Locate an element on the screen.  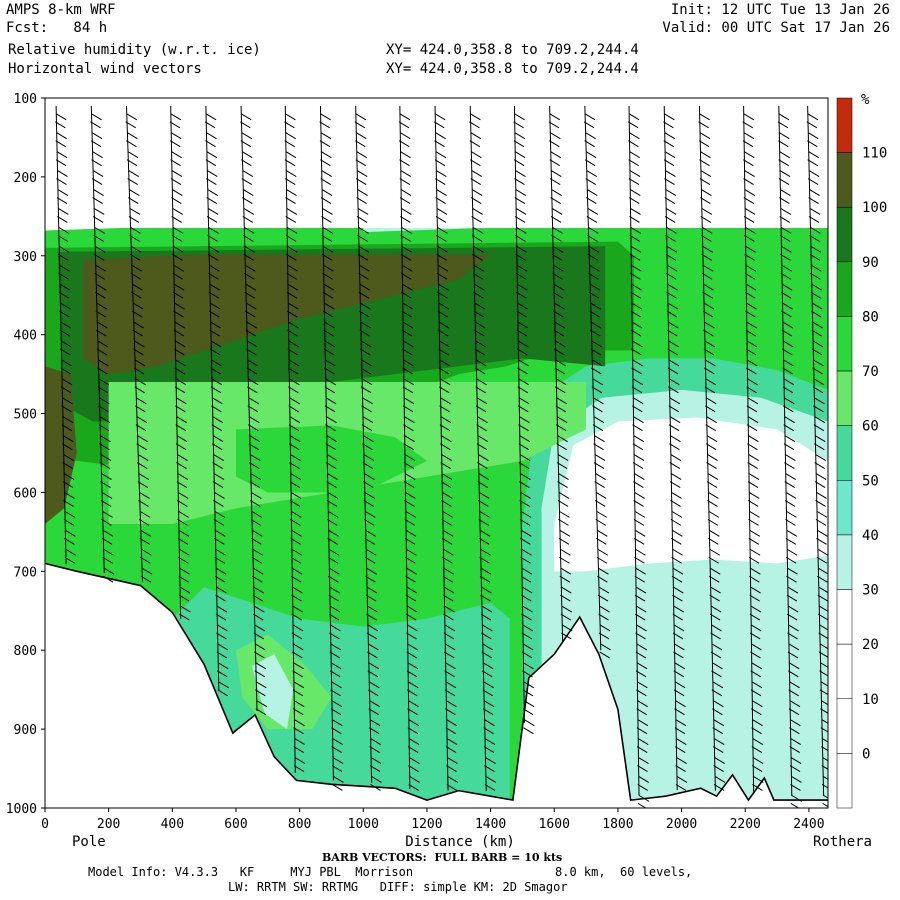
x-tick-label: 0 is located at coordinates (45, 824).